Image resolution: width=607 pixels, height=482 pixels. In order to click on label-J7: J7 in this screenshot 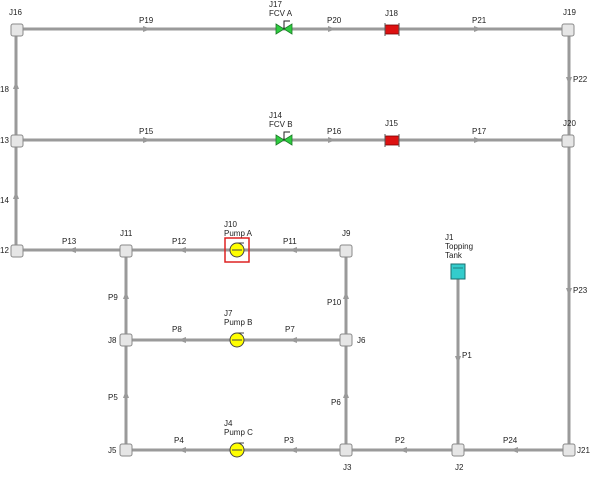, I will do `click(228, 313)`.